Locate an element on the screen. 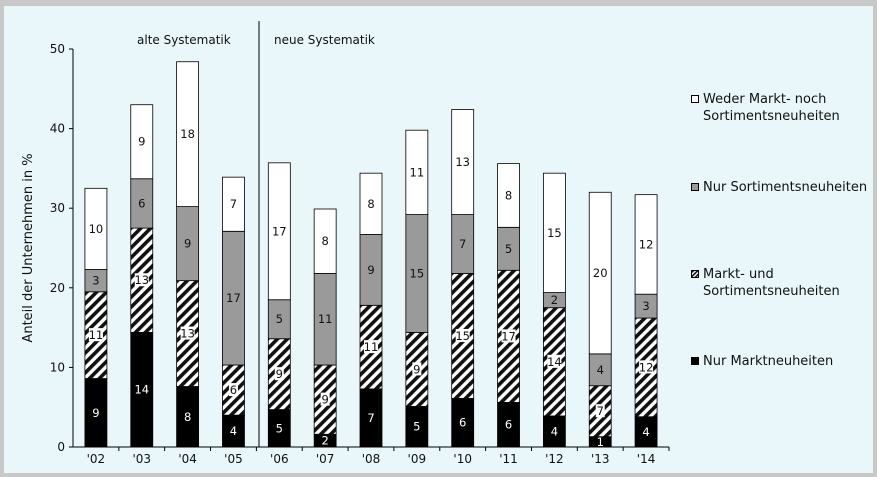  y-tick-label: 30 is located at coordinates (57, 208).